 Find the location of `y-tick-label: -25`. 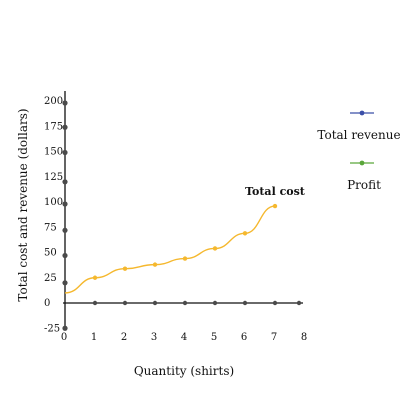

y-tick-label: -25 is located at coordinates (52, 328).